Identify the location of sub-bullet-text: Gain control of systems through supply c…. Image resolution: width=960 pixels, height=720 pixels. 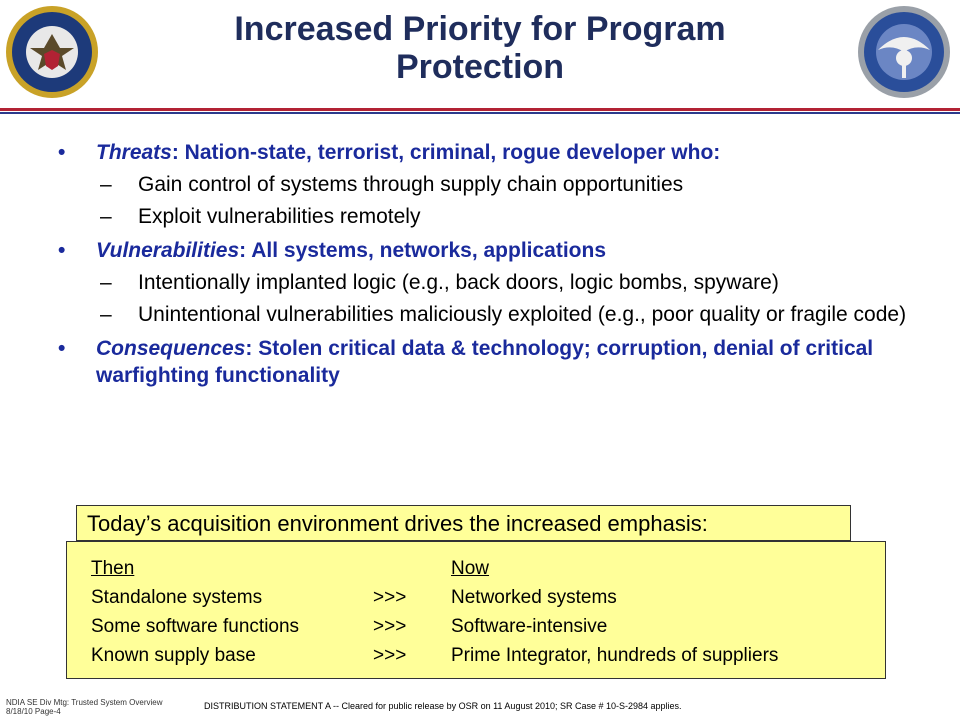
(411, 184).